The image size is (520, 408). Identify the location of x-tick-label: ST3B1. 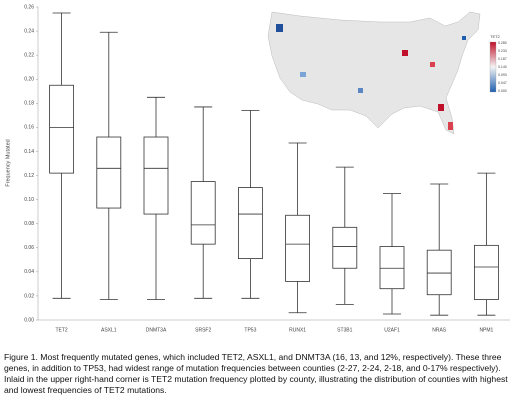
(345, 330).